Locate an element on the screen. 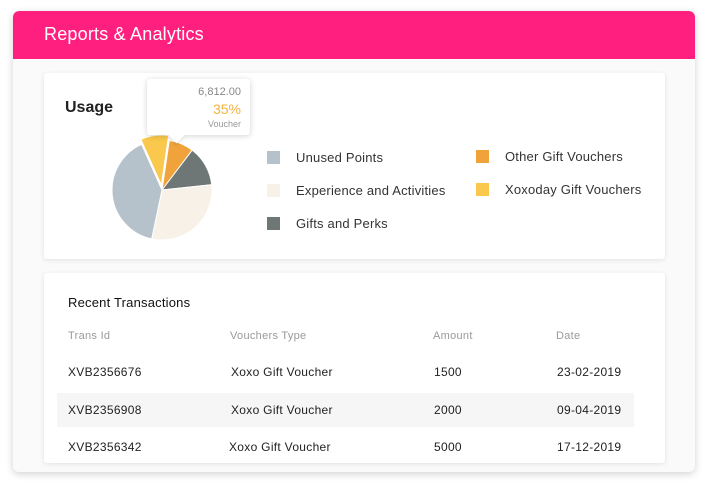 The width and height of the screenshot is (709, 489). tooltip-label: Voucher is located at coordinates (224, 124).